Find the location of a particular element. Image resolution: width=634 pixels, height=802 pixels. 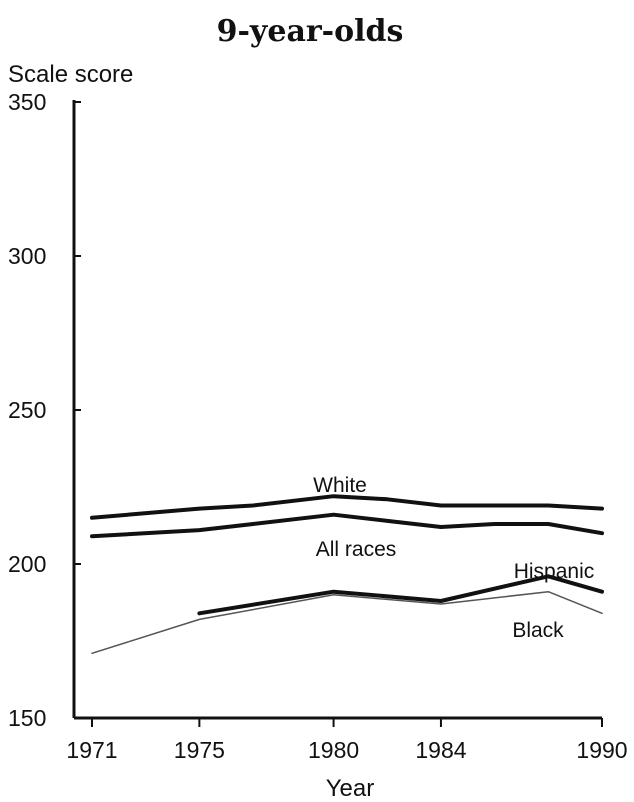

y-axis-title: Scale score is located at coordinates (70, 74).